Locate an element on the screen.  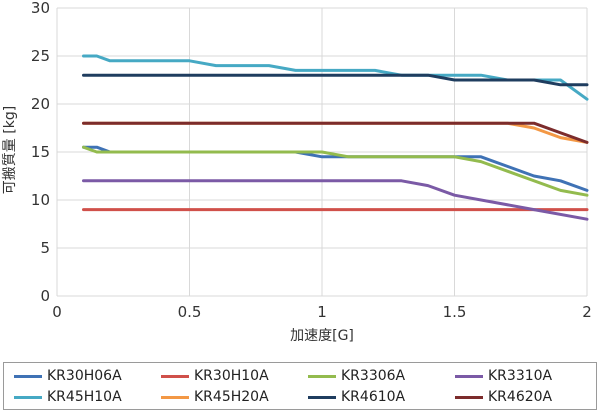
legend-item-kr3310a: KR3310A is located at coordinates (503, 376).